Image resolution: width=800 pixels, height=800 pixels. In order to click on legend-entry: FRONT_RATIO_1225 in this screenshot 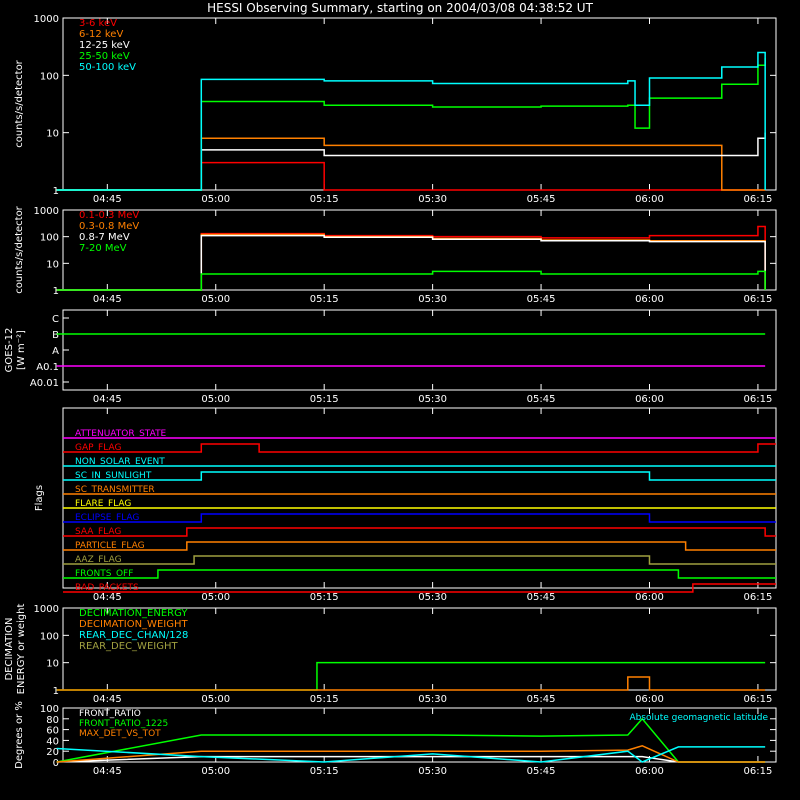, I will do `click(123, 724)`.